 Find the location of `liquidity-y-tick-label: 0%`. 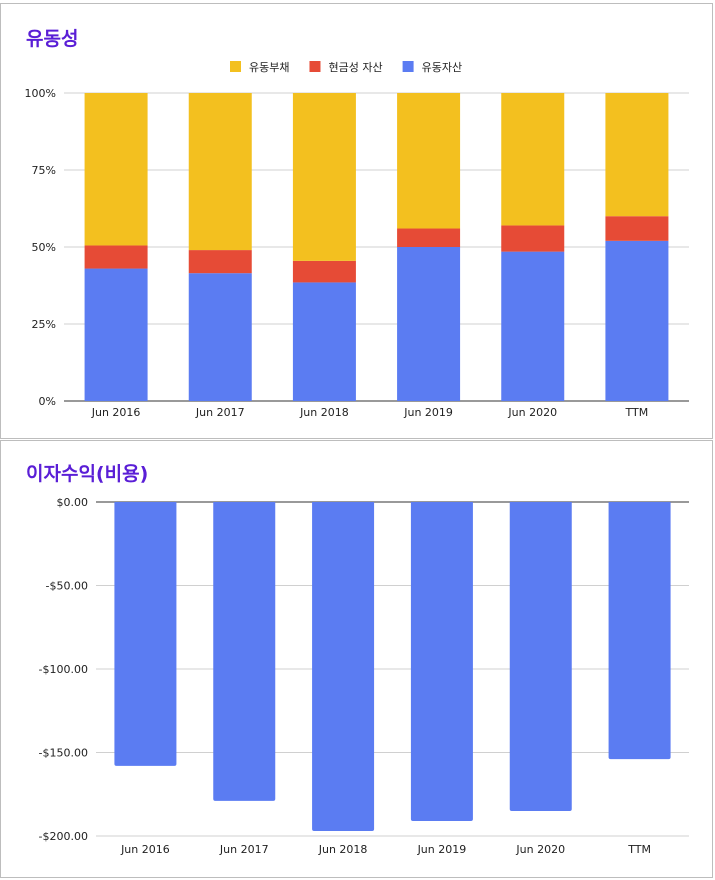

liquidity-y-tick-label: 0% is located at coordinates (47, 401).